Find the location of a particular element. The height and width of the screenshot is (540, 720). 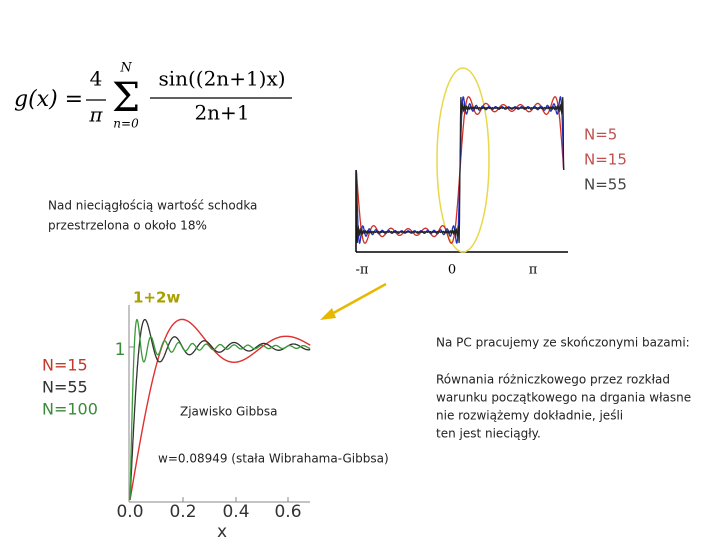

top-plot: -π 0 π N=5 N=15 N=55 is located at coordinates (491, 172).